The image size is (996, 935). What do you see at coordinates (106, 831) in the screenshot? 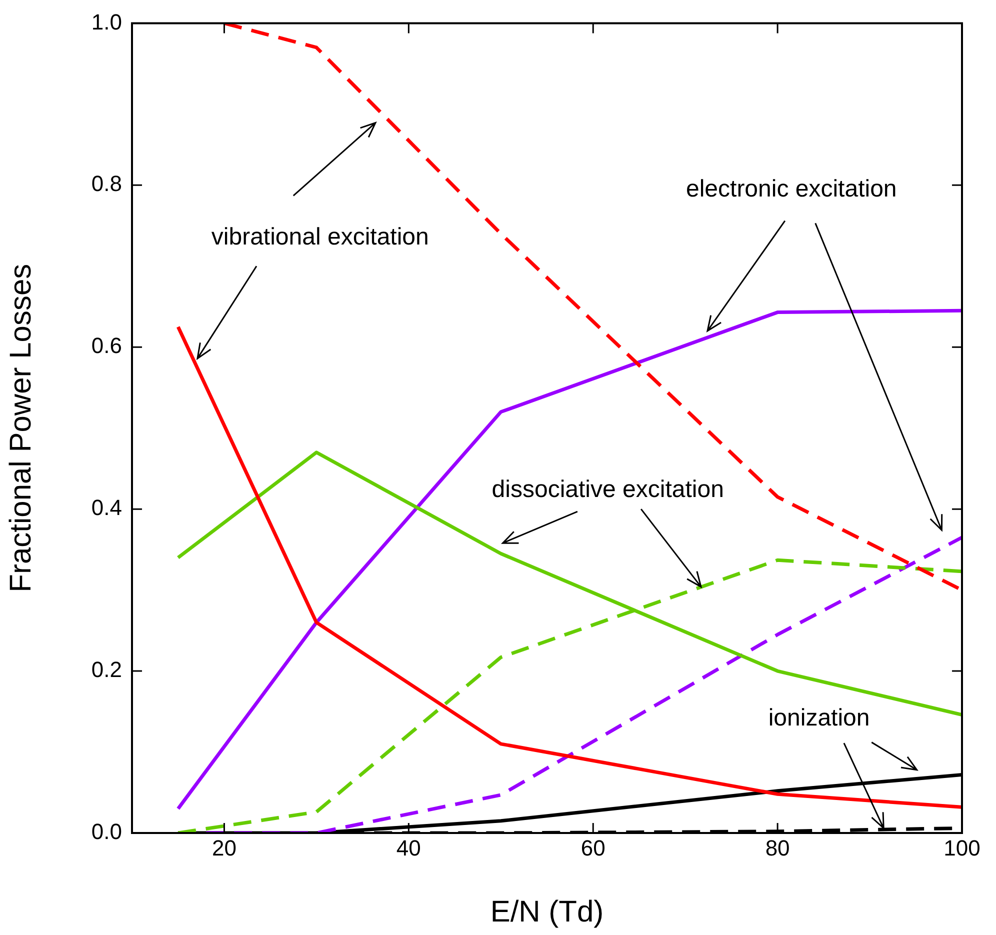
I see `y-tick-label: 0.0` at bounding box center [106, 831].